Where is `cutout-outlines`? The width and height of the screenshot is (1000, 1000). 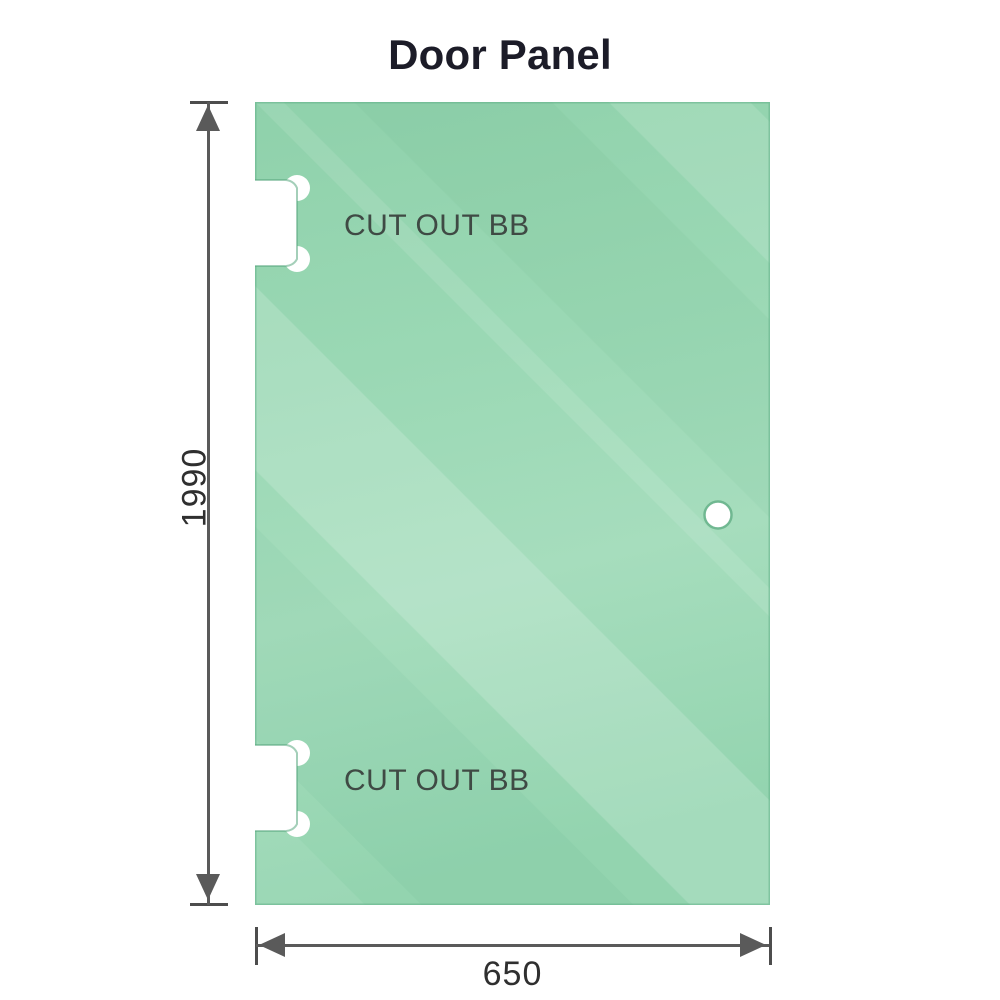 cutout-outlines is located at coordinates (276, 505).